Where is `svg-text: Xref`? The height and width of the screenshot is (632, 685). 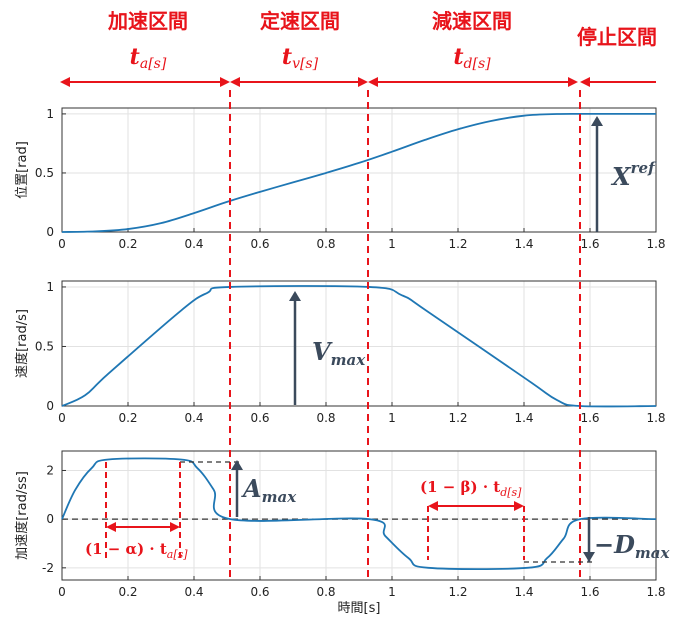
svg-text: Xref is located at coordinates (633, 175).